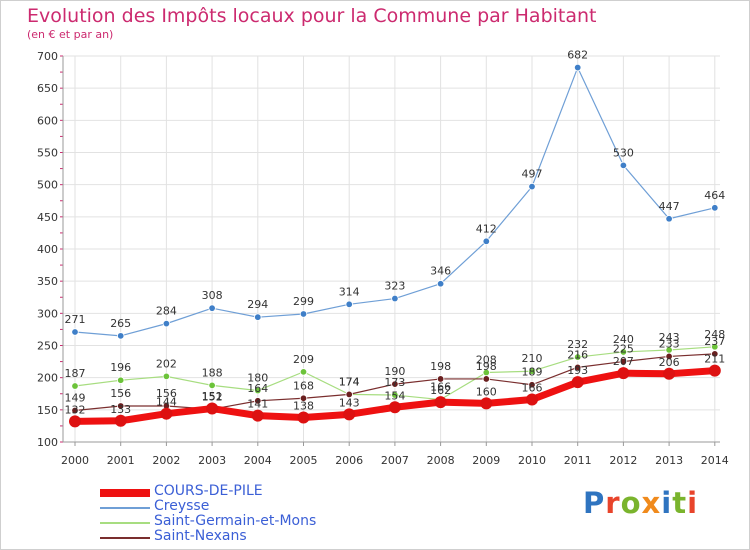  Describe the element at coordinates (623, 460) in the screenshot. I see `x-tick-label: 2012` at that location.